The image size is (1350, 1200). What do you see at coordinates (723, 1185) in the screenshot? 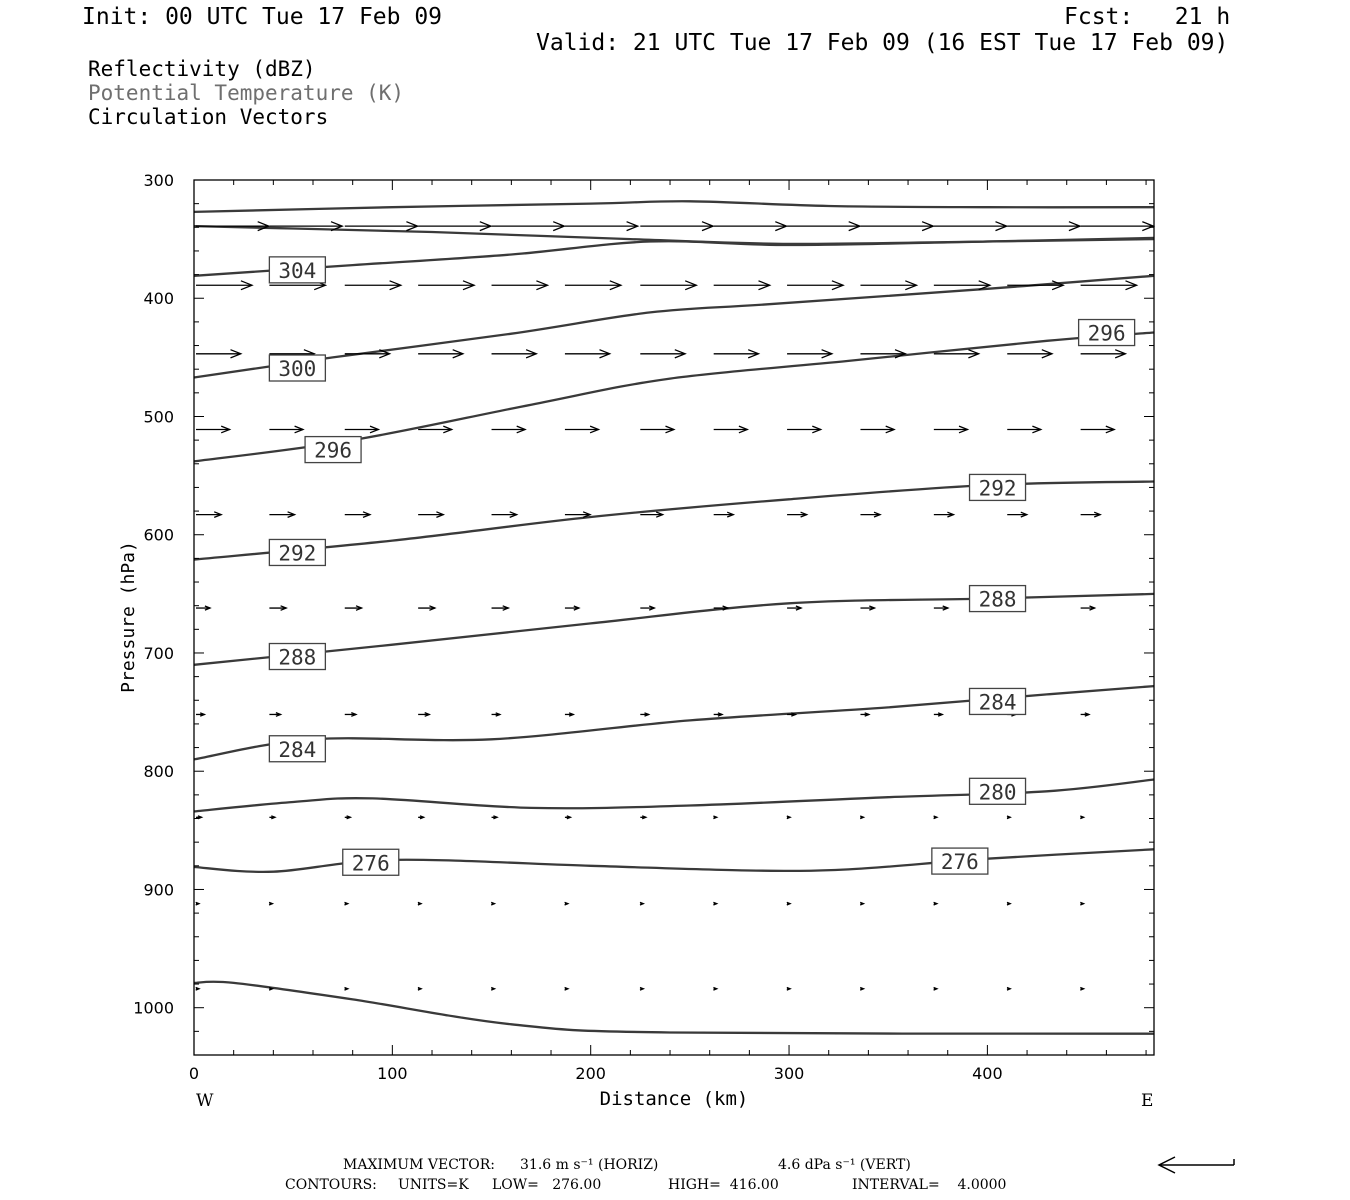
I see `contours-high: HIGH= 416.00` at bounding box center [723, 1185].